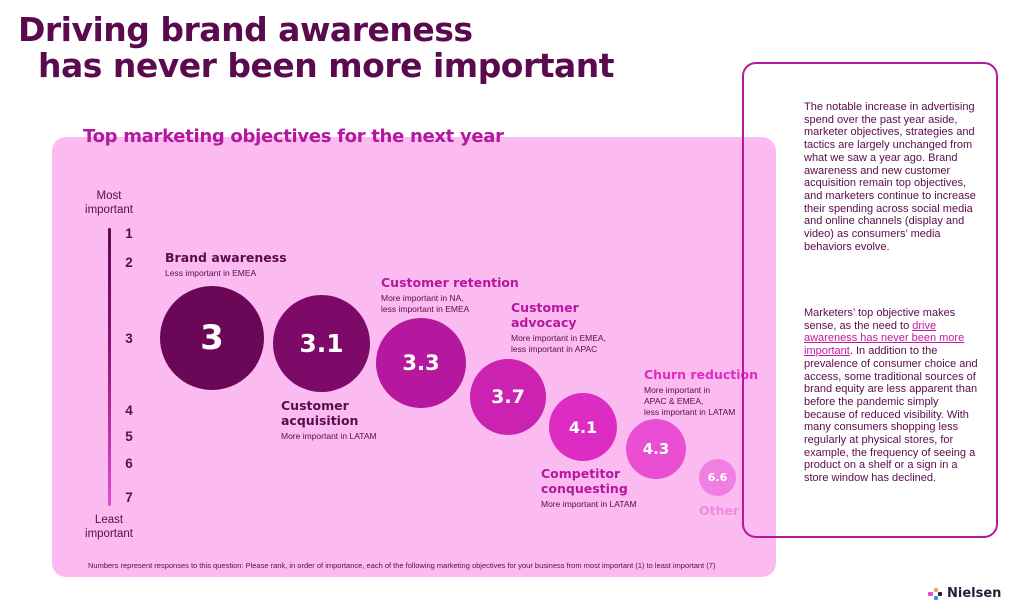 Image resolution: width=1024 pixels, height=606 pixels. Describe the element at coordinates (450, 282) in the screenshot. I see `label-name-customer-retention: Customer retention` at that location.